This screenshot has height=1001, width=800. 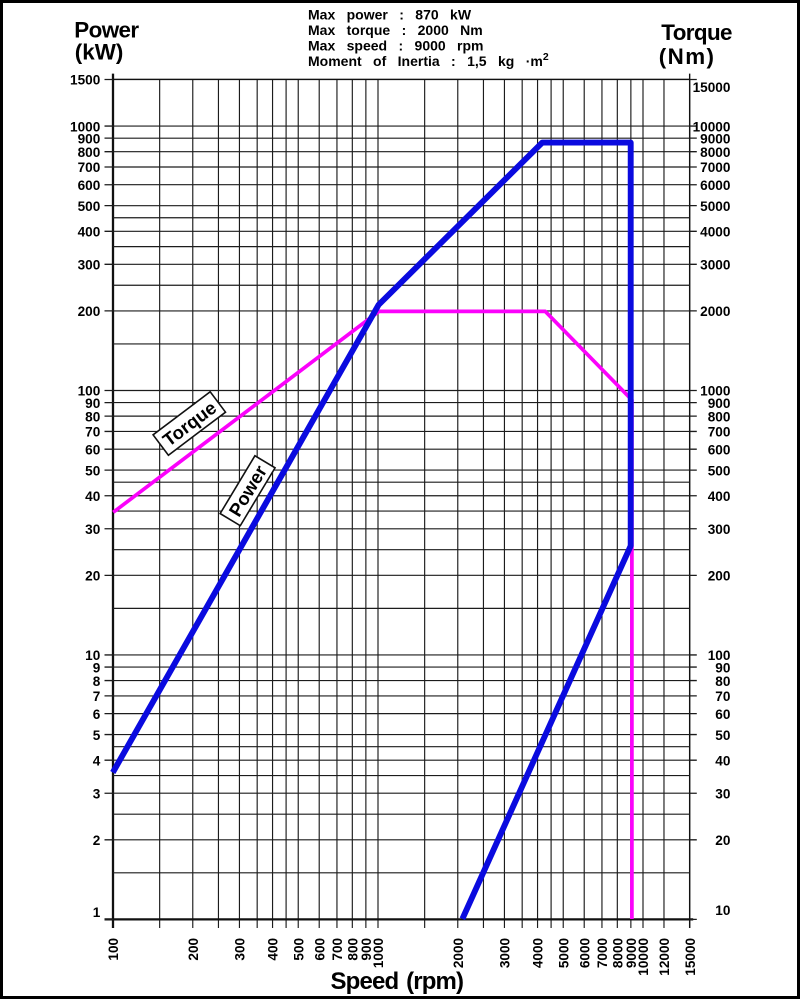 I want to click on svg-text: 1500, so click(x=85, y=80).